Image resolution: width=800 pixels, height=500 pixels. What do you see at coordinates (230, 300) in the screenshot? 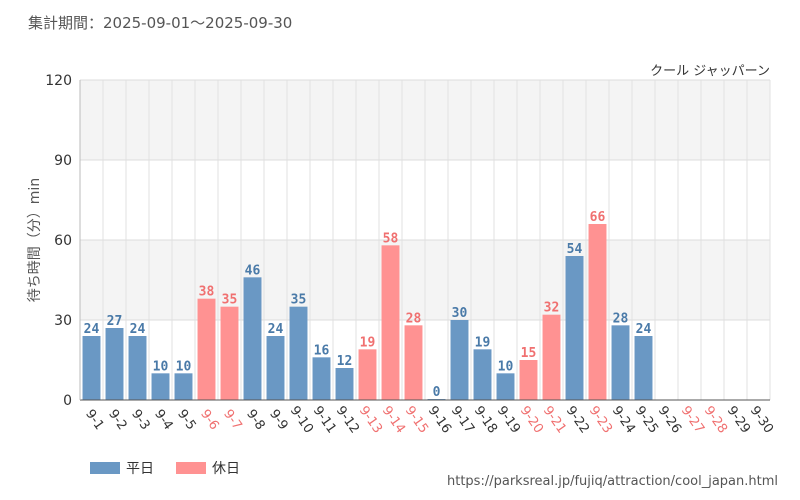
I see `data-label-9-7: 35` at bounding box center [230, 300].